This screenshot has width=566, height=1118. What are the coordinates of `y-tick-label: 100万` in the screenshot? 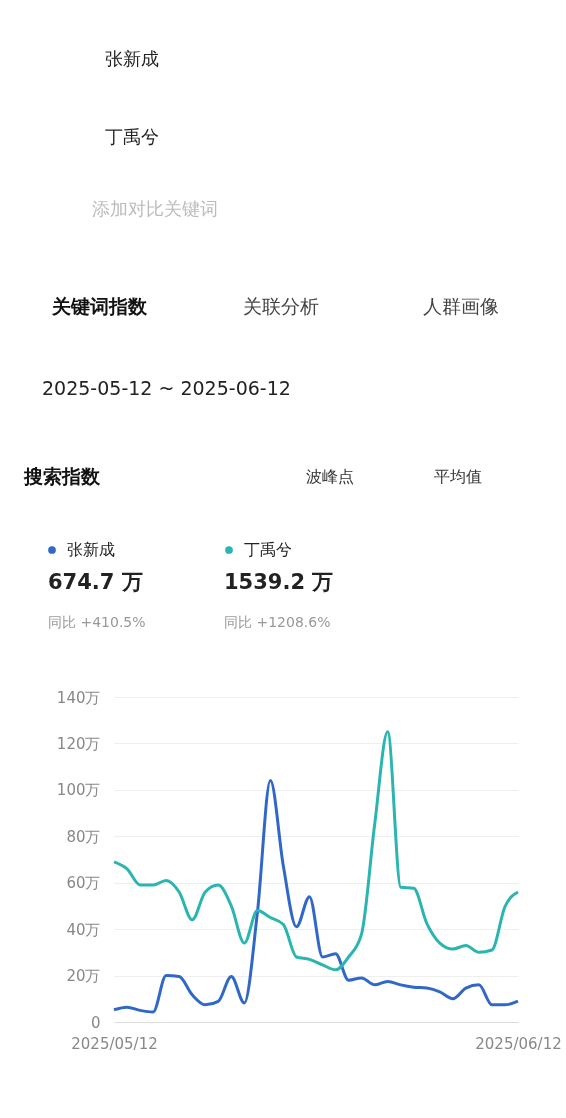 It's located at (78, 790).